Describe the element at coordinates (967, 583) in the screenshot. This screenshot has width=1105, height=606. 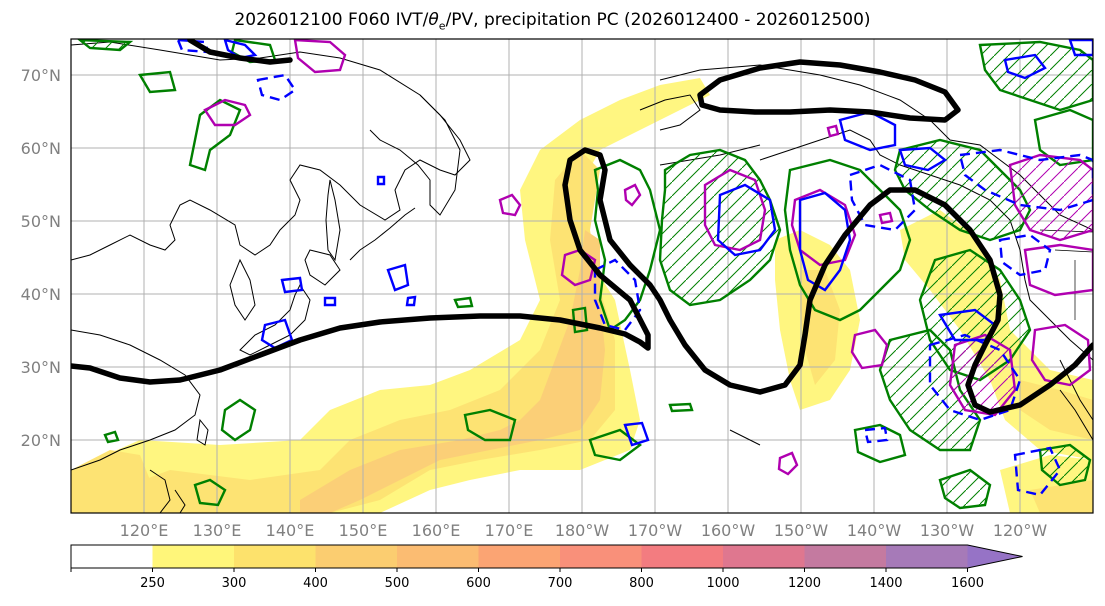
I see `colorbar-tick-label: 1600` at that location.